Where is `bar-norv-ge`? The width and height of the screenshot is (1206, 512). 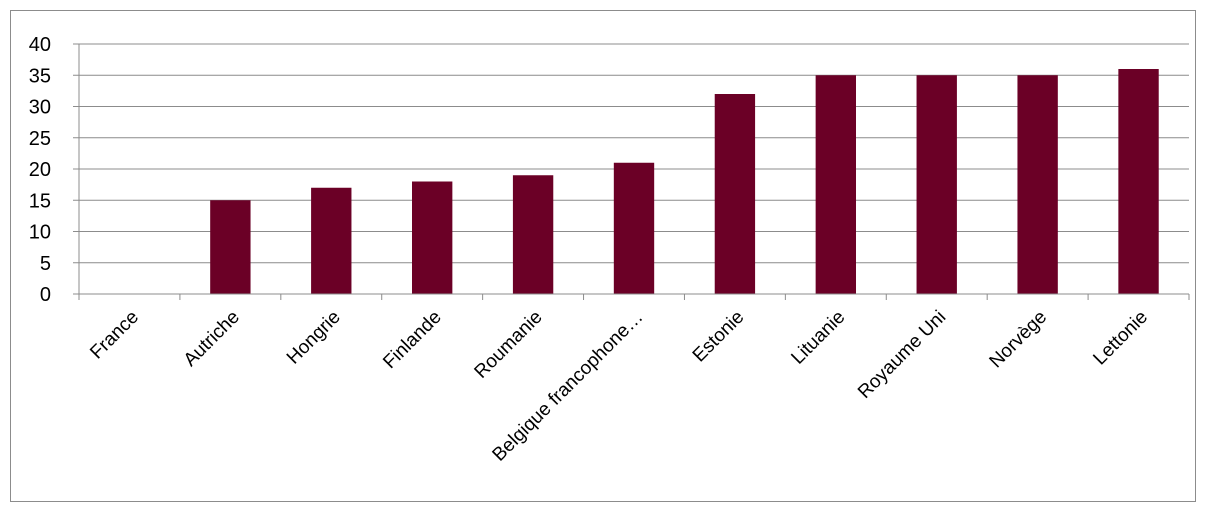 bar-norv-ge is located at coordinates (1037, 184).